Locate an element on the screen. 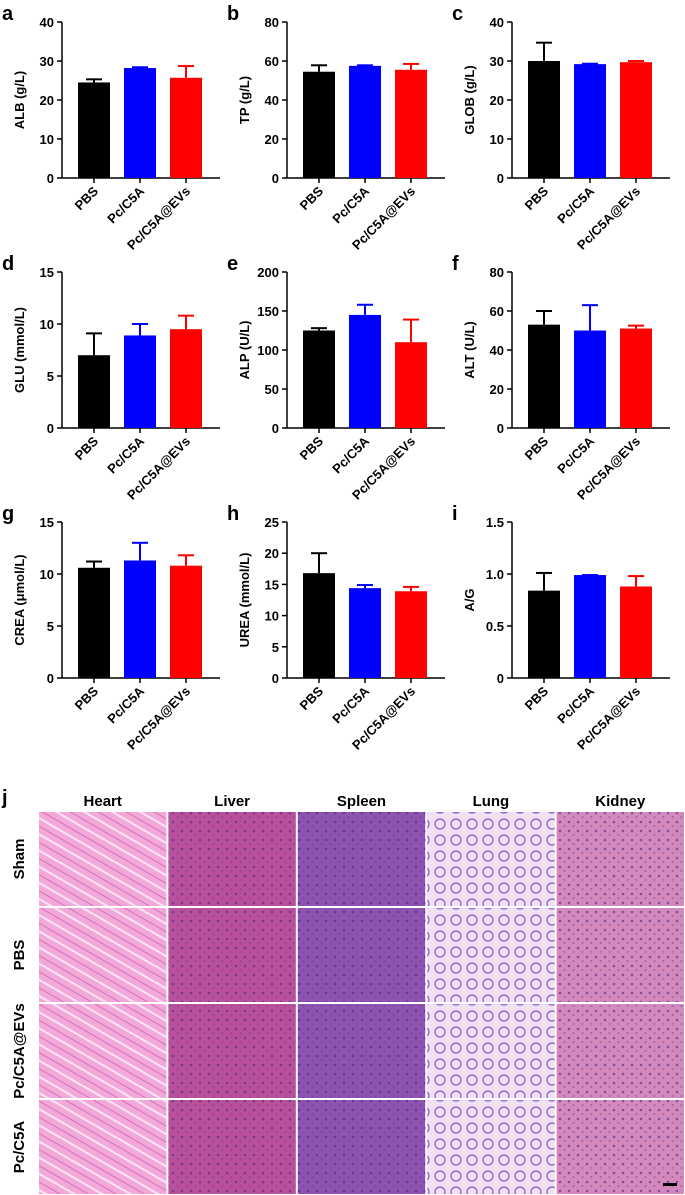  y-axis-label: ALT (U/L) is located at coordinates (469, 350).